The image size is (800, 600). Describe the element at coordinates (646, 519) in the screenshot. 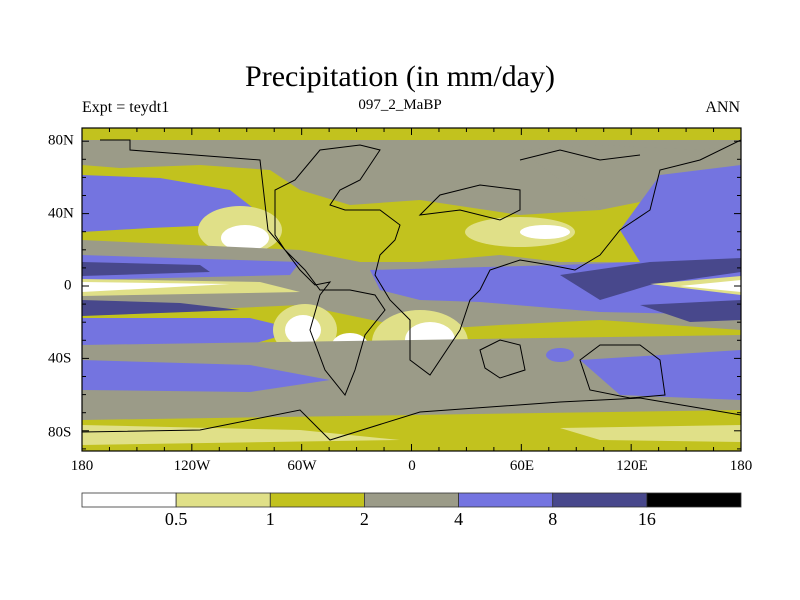

I see `colorbar-label: 16` at that location.